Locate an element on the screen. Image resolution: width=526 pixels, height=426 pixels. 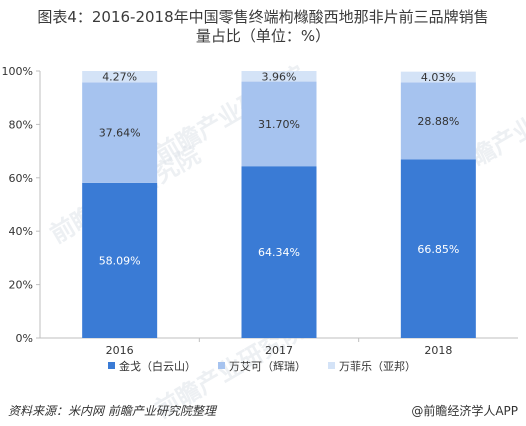
data-label: 64.34% is located at coordinates (279, 252).